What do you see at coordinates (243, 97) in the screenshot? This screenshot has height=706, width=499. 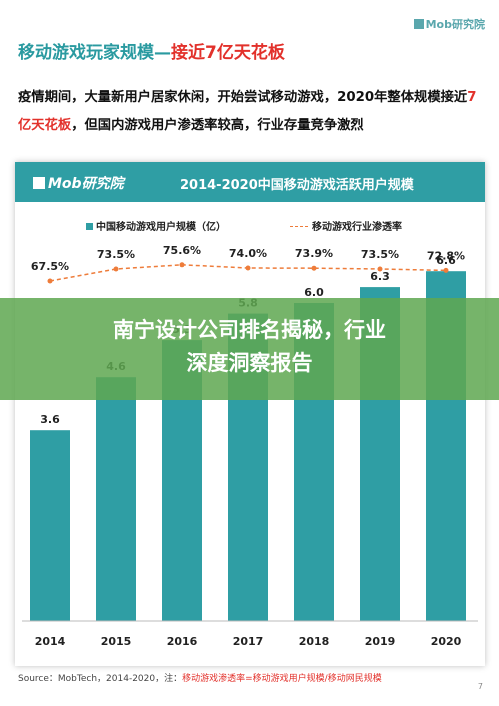 I see `intro-text-1: 疫情期间，大量新用户居家休闲，开始尝试移动游戏，2020年整体规模接近` at bounding box center [243, 97].